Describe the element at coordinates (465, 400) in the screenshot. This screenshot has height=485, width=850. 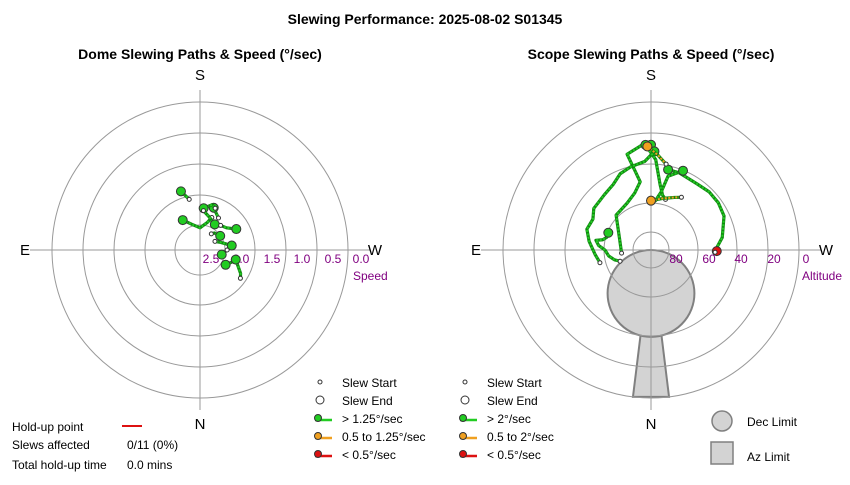
I see `scope-legend-end-marker` at that location.